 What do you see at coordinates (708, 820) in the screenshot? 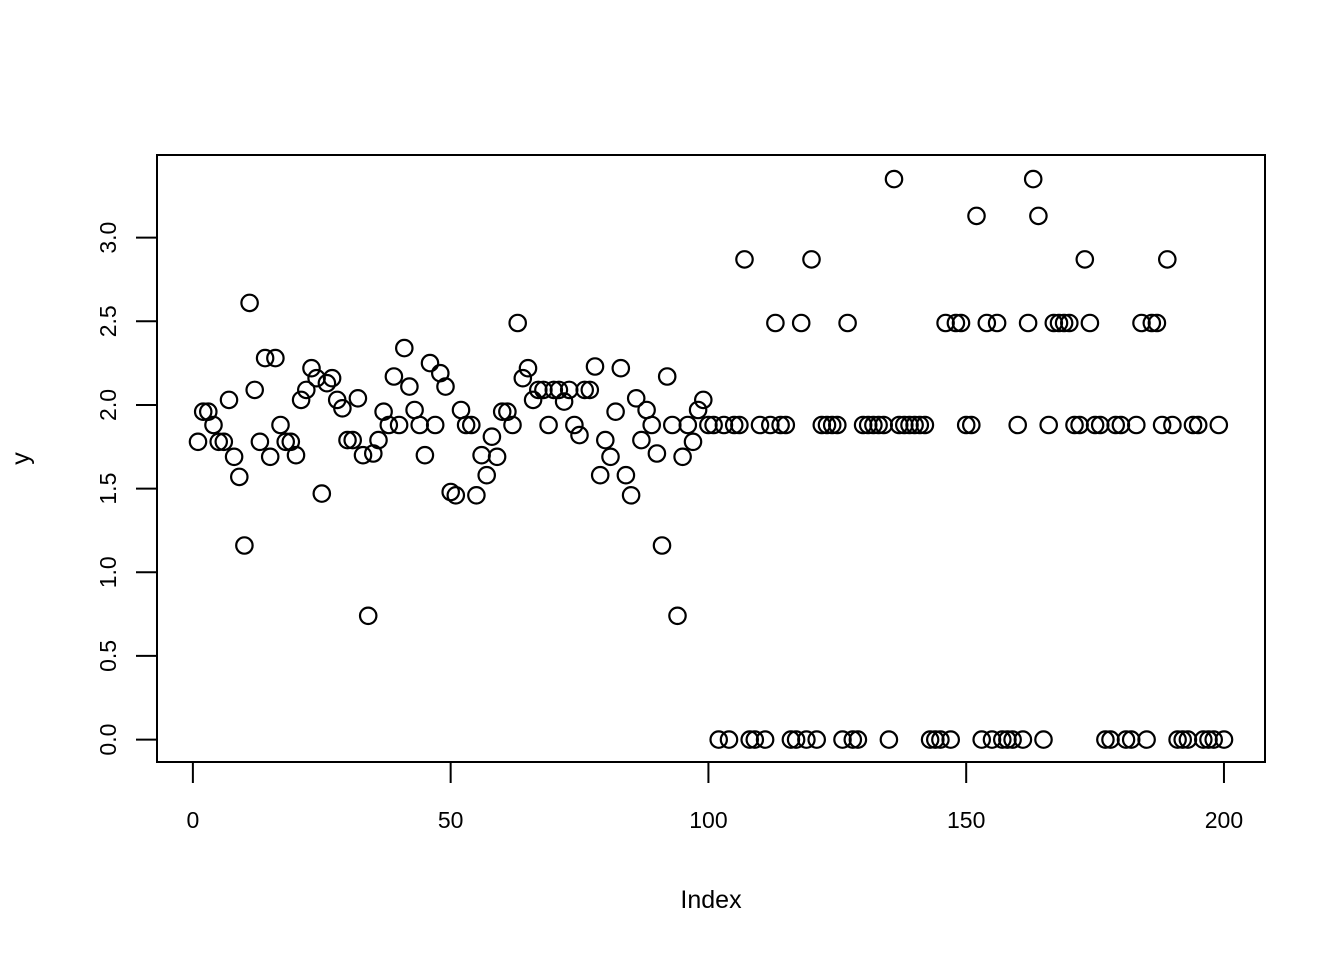
I see `x-tick-label: 100` at bounding box center [708, 820].